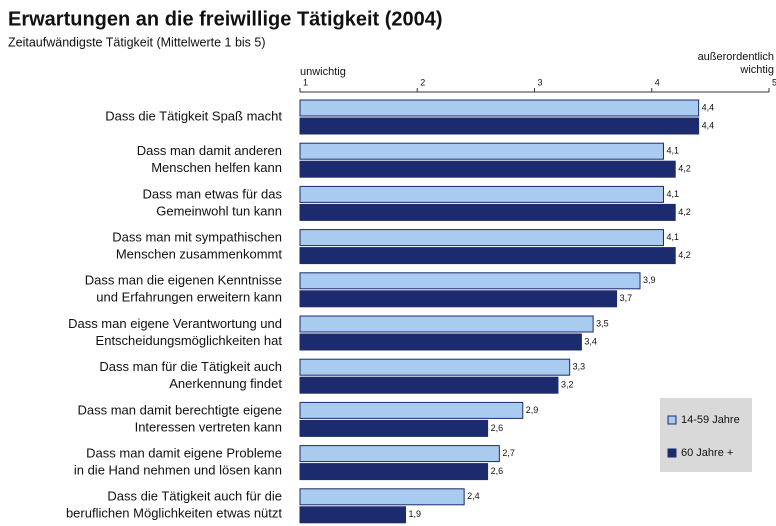 This screenshot has height=526, width=776. Describe the element at coordinates (208, 426) in the screenshot. I see `category-label: Interessen vertreten kann` at that location.